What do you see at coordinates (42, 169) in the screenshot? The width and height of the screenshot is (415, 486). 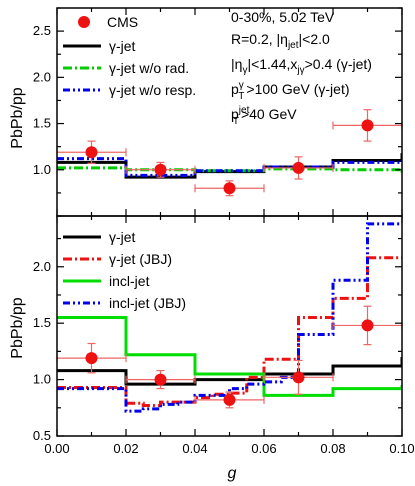 I see `top-y-tick-label: 1.0` at bounding box center [42, 169].